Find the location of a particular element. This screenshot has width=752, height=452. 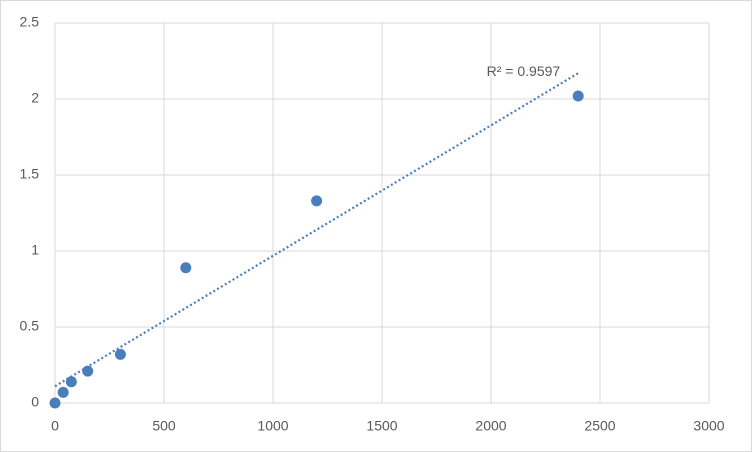

y-tick-label: 1.5 is located at coordinates (30, 174).